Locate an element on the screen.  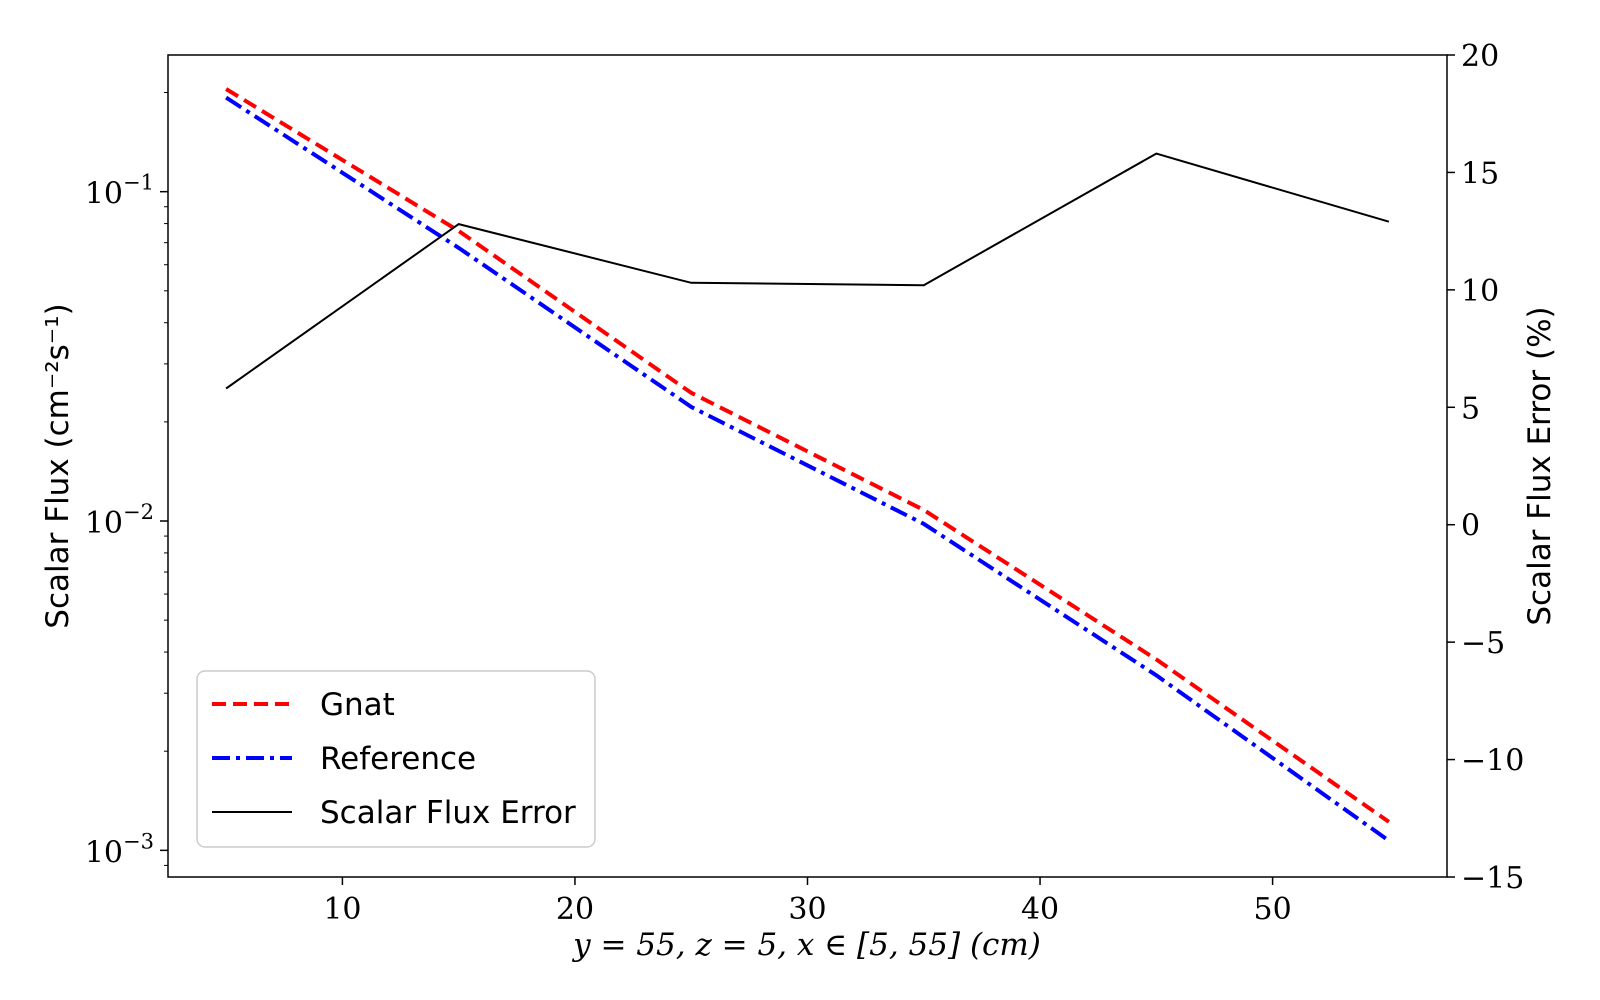
y-left-tick-label: 10⁻¹ is located at coordinates (119, 191).